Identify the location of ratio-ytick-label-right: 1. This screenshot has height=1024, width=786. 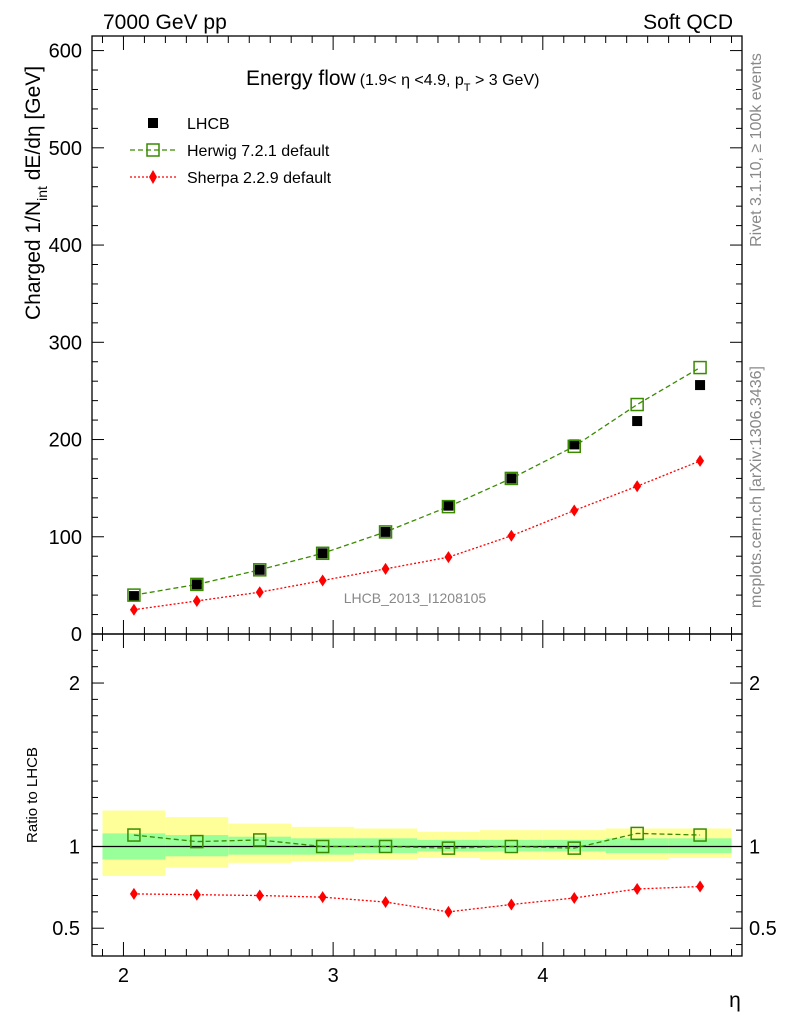
(754, 847).